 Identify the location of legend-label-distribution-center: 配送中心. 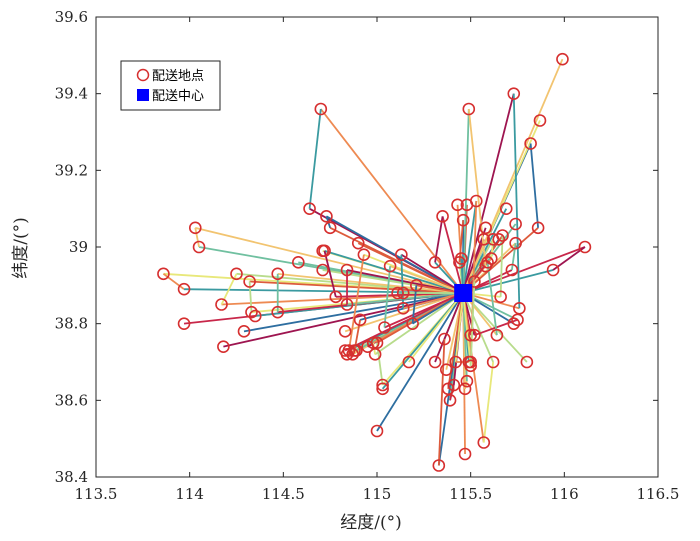
(178, 96).